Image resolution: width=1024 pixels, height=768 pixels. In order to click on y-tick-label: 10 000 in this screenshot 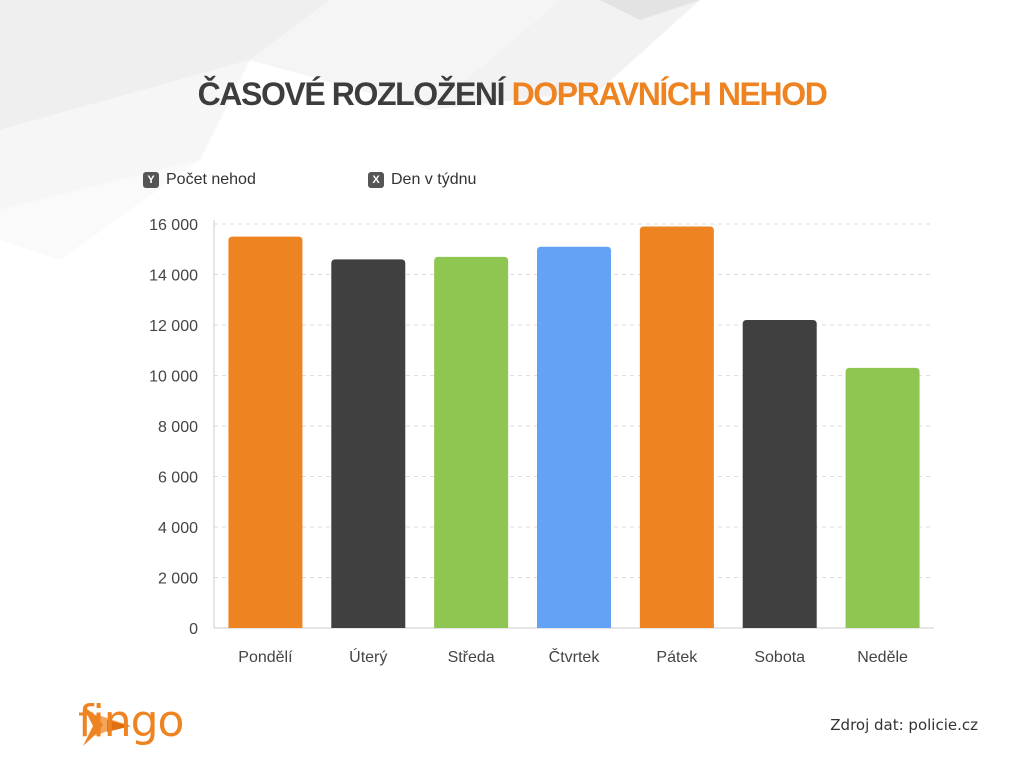, I will do `click(173, 377)`.